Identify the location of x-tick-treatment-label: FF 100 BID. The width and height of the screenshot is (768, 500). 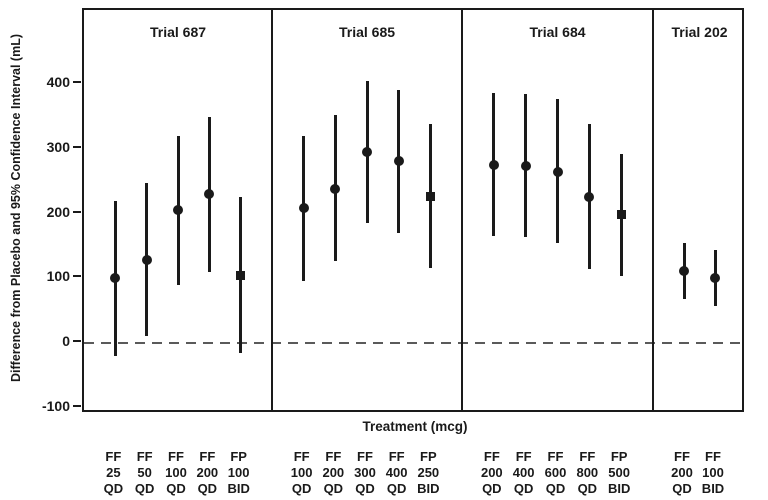
(713, 473).